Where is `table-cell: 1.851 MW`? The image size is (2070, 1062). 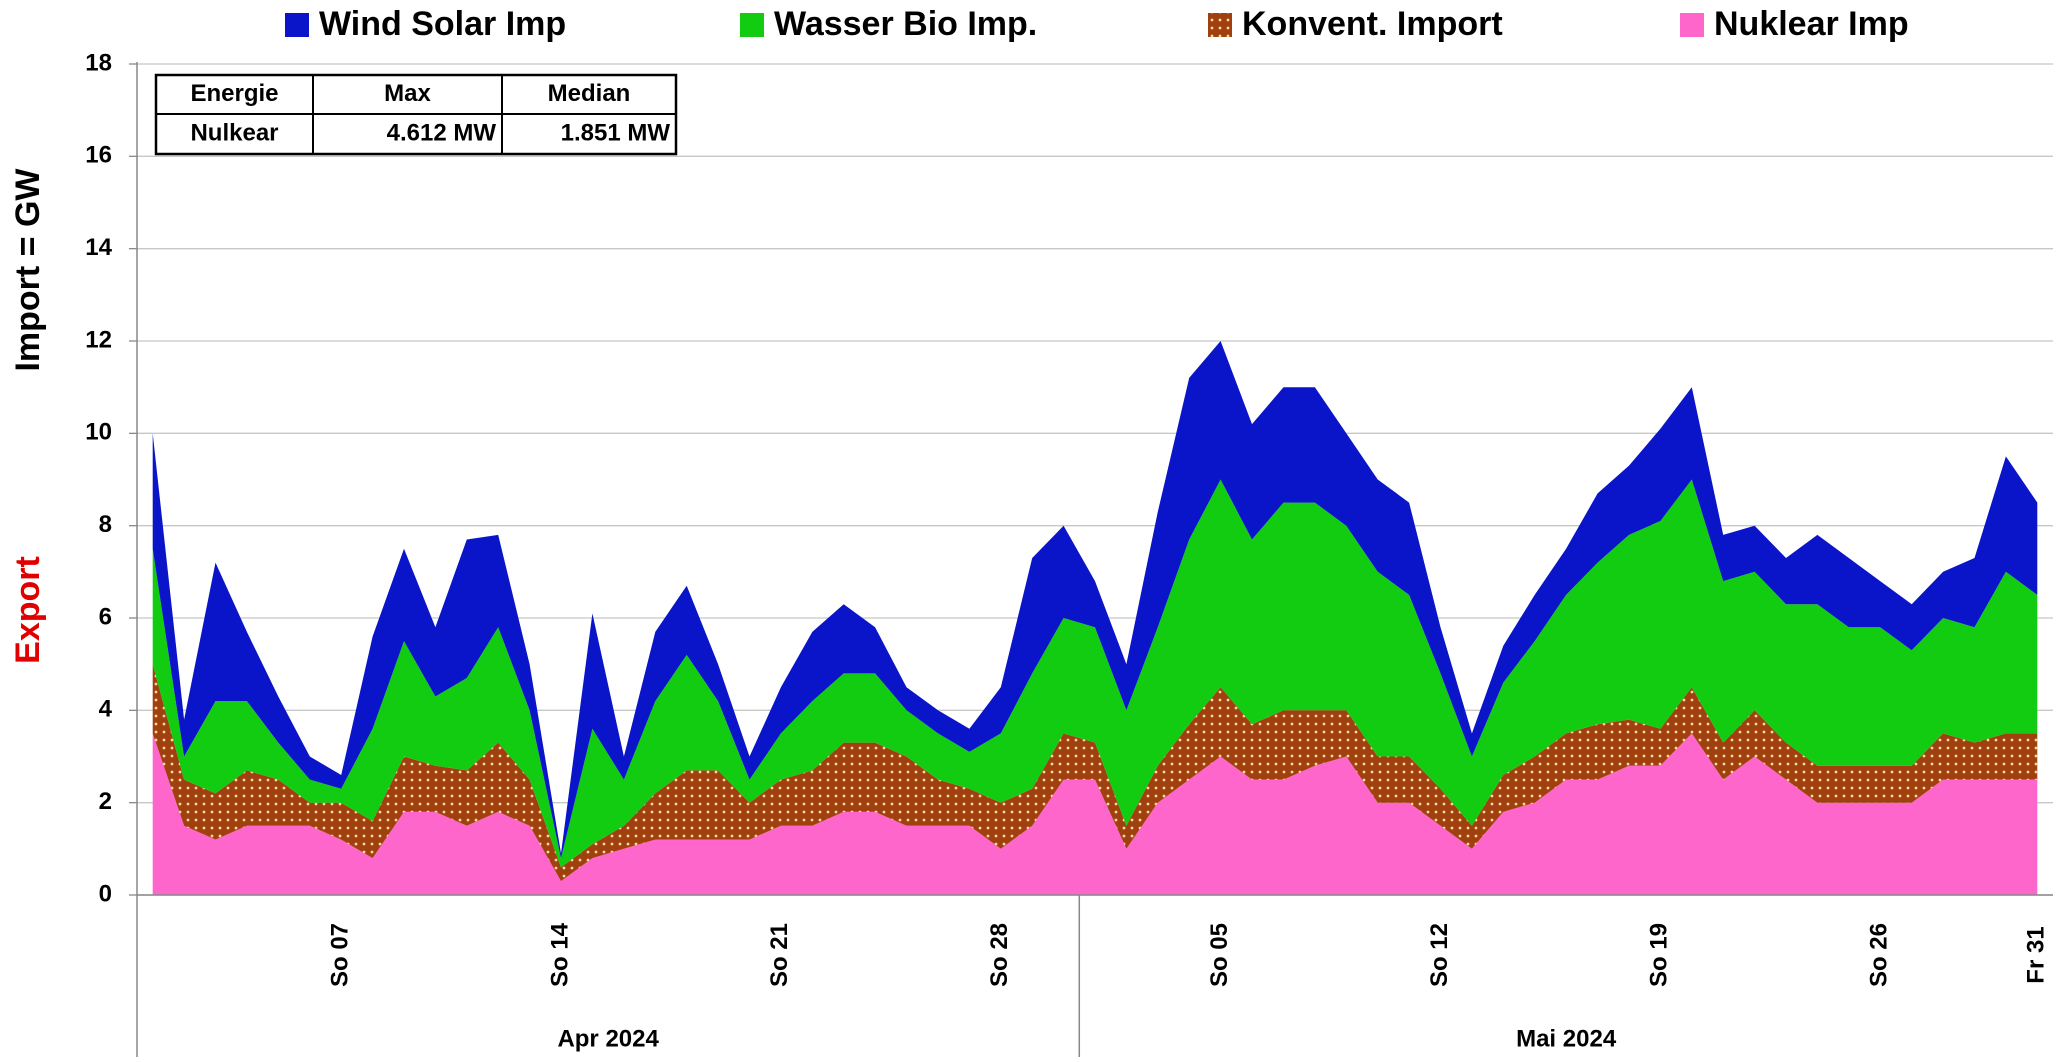 table-cell: 1.851 MW is located at coordinates (616, 132).